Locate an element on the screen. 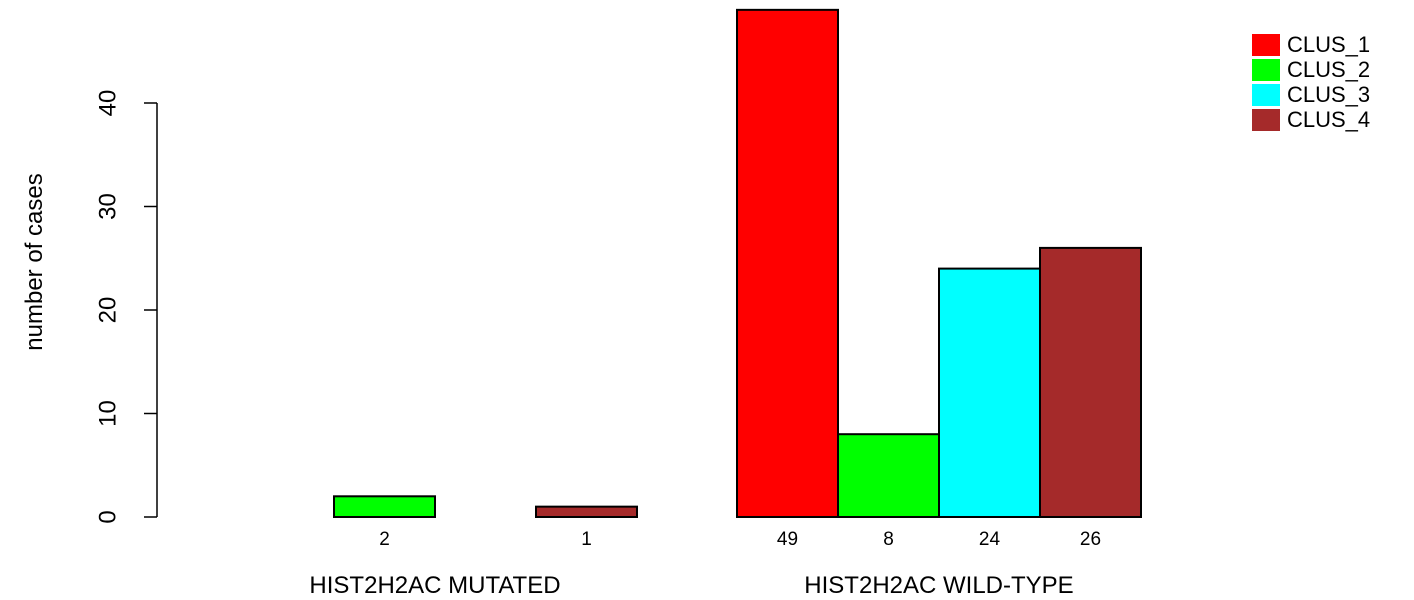 The image size is (1414, 600). legend-label-clus_2: CLUS_2 is located at coordinates (1328, 69).